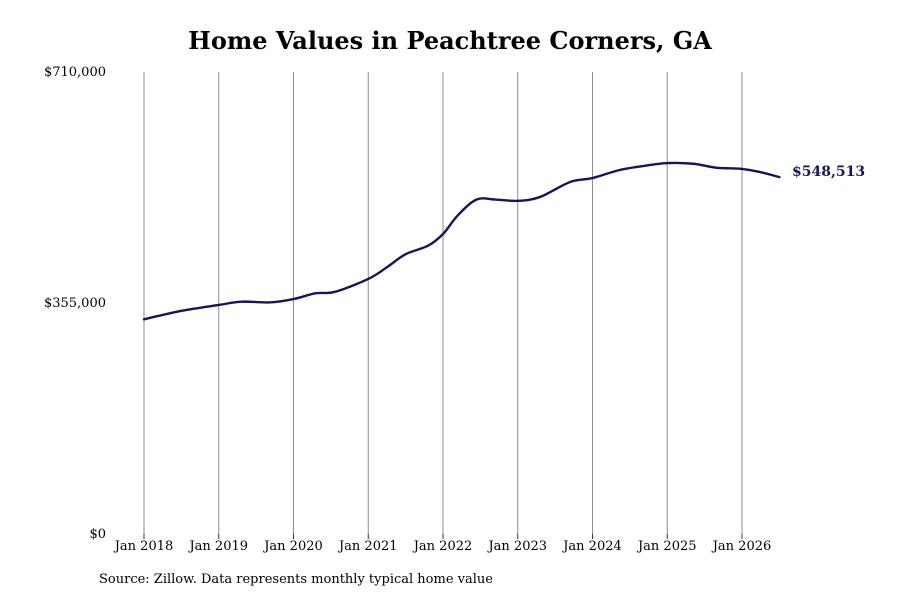 The image size is (900, 600). Describe the element at coordinates (450, 40) in the screenshot. I see `chart-title: Home Values in Peachtree Corners, GA` at that location.